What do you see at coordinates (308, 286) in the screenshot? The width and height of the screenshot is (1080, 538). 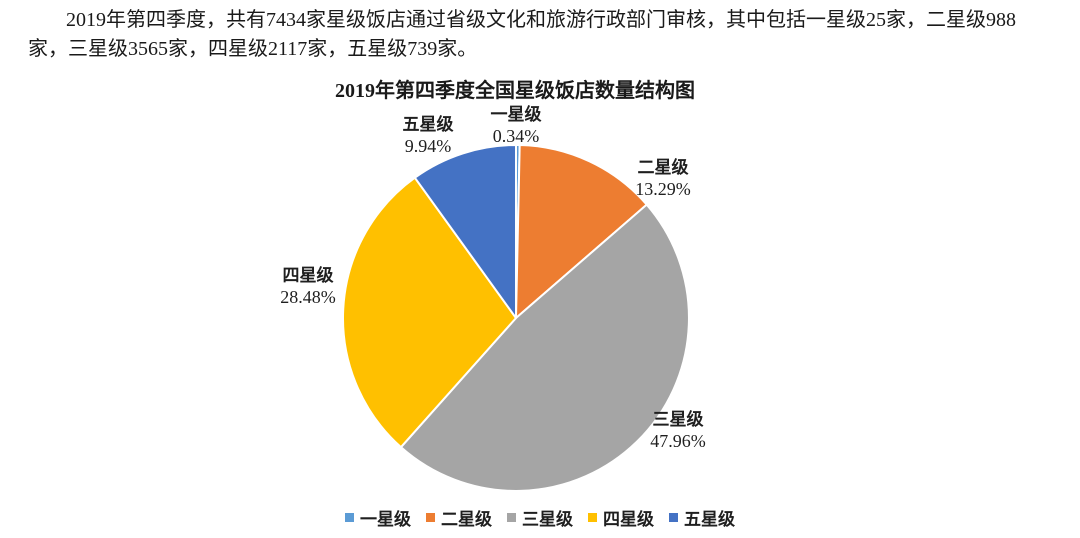 I see `pie-label-四星级: 四星级 28.48%` at bounding box center [308, 286].